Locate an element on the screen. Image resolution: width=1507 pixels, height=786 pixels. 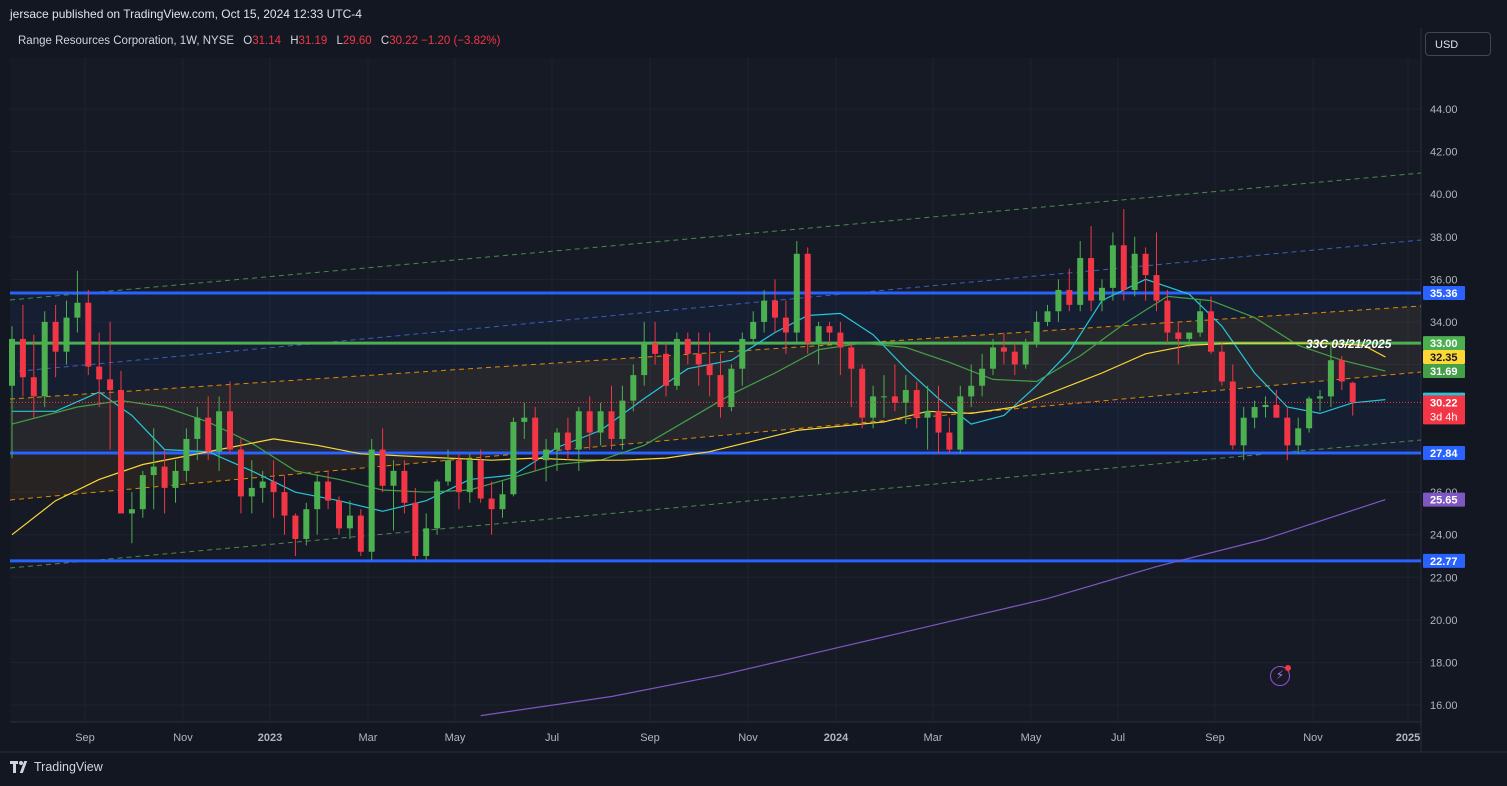
close-label: C is located at coordinates (385, 41).